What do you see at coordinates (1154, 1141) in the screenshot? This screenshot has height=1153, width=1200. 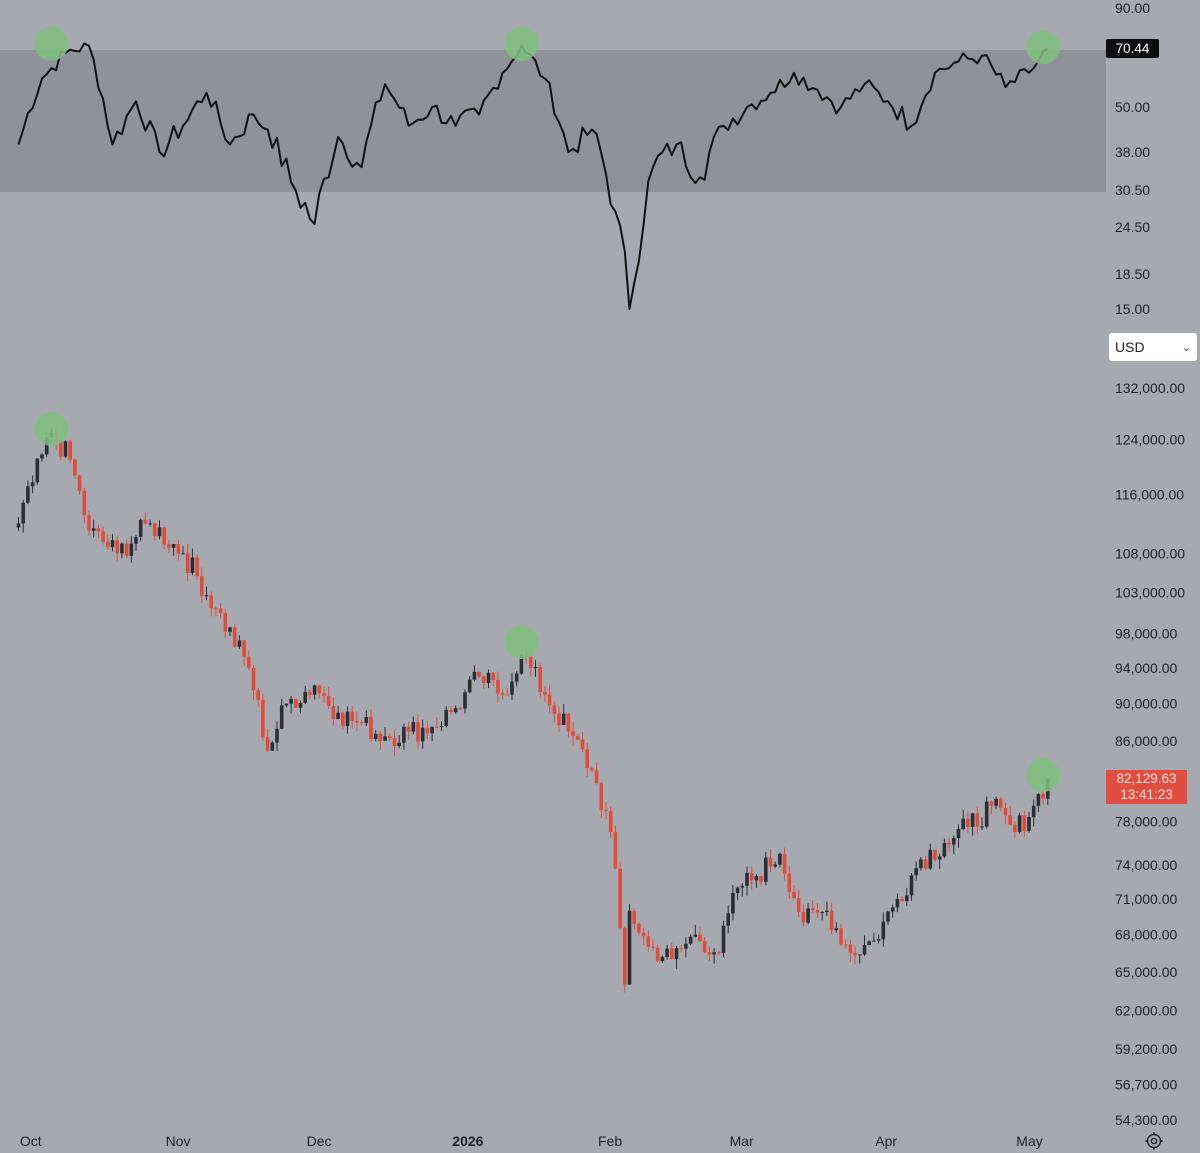 I see `gear-icon` at bounding box center [1154, 1141].